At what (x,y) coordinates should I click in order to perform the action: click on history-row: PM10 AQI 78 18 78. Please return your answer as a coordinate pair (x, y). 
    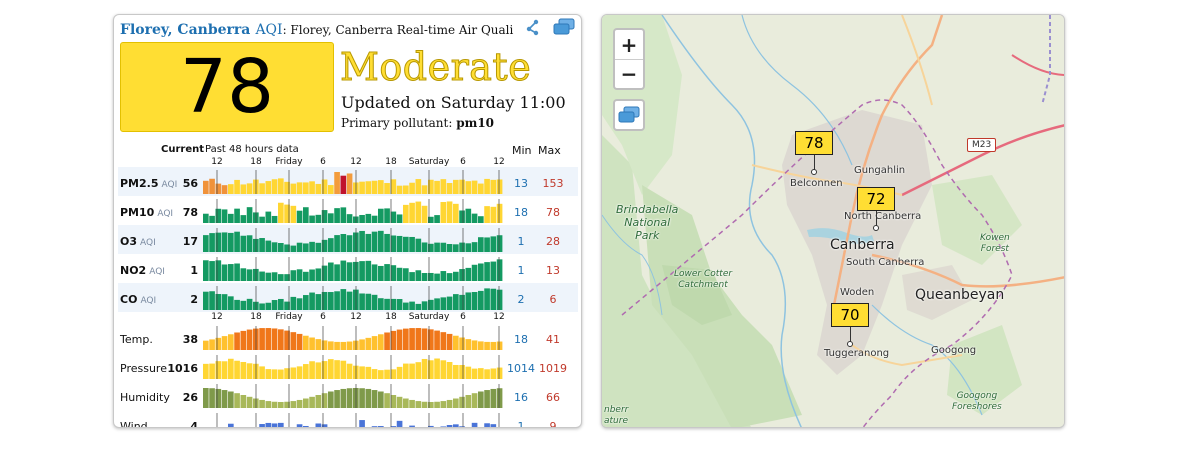
    Looking at the image, I should click on (348, 210).